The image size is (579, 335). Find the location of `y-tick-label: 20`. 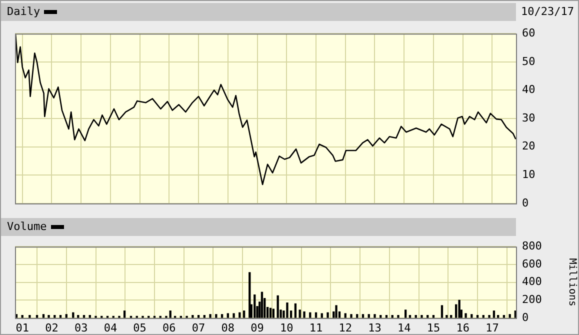

y-tick-label: 20 is located at coordinates (529, 146).